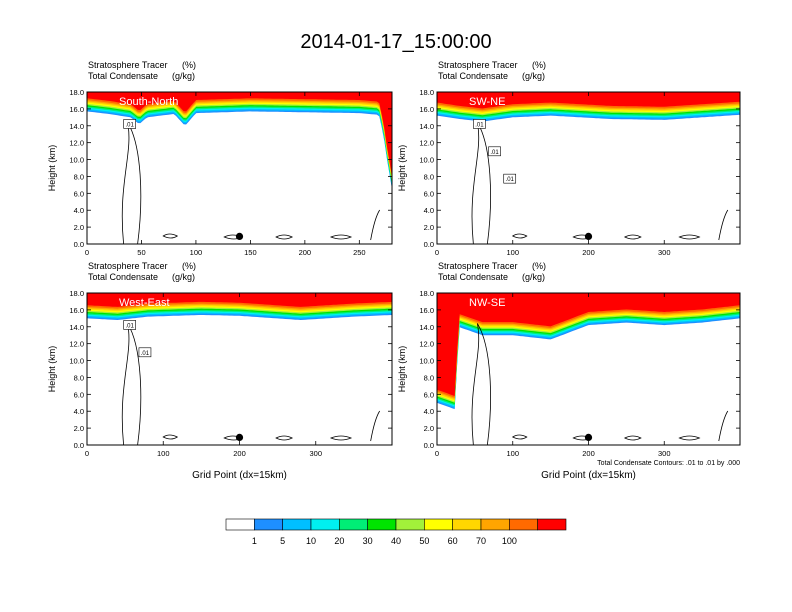  What do you see at coordinates (368, 541) in the screenshot?
I see `colorbar-level-label: 30` at bounding box center [368, 541].